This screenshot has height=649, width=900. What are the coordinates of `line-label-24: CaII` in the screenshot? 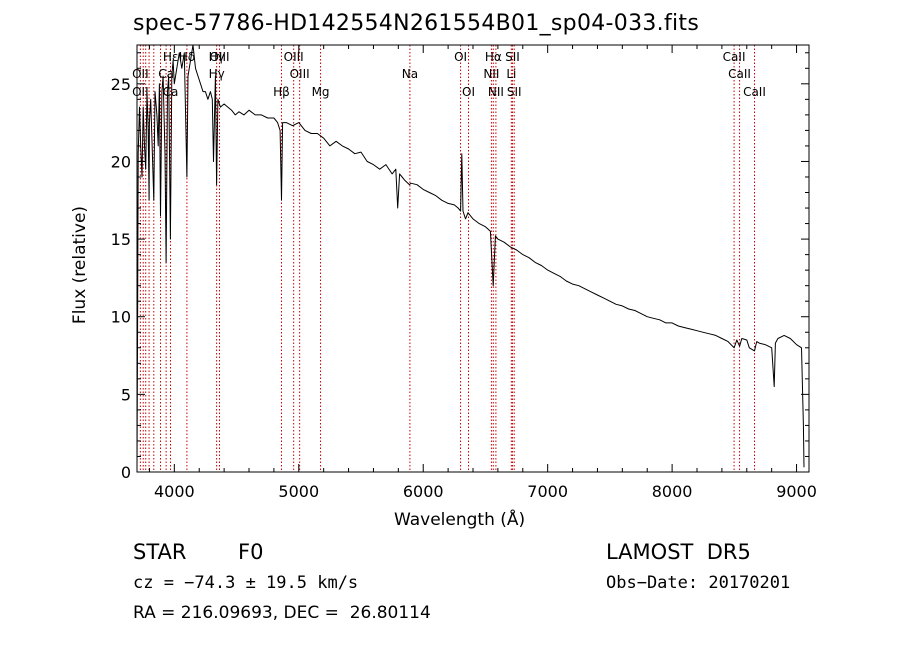 It's located at (754, 92).